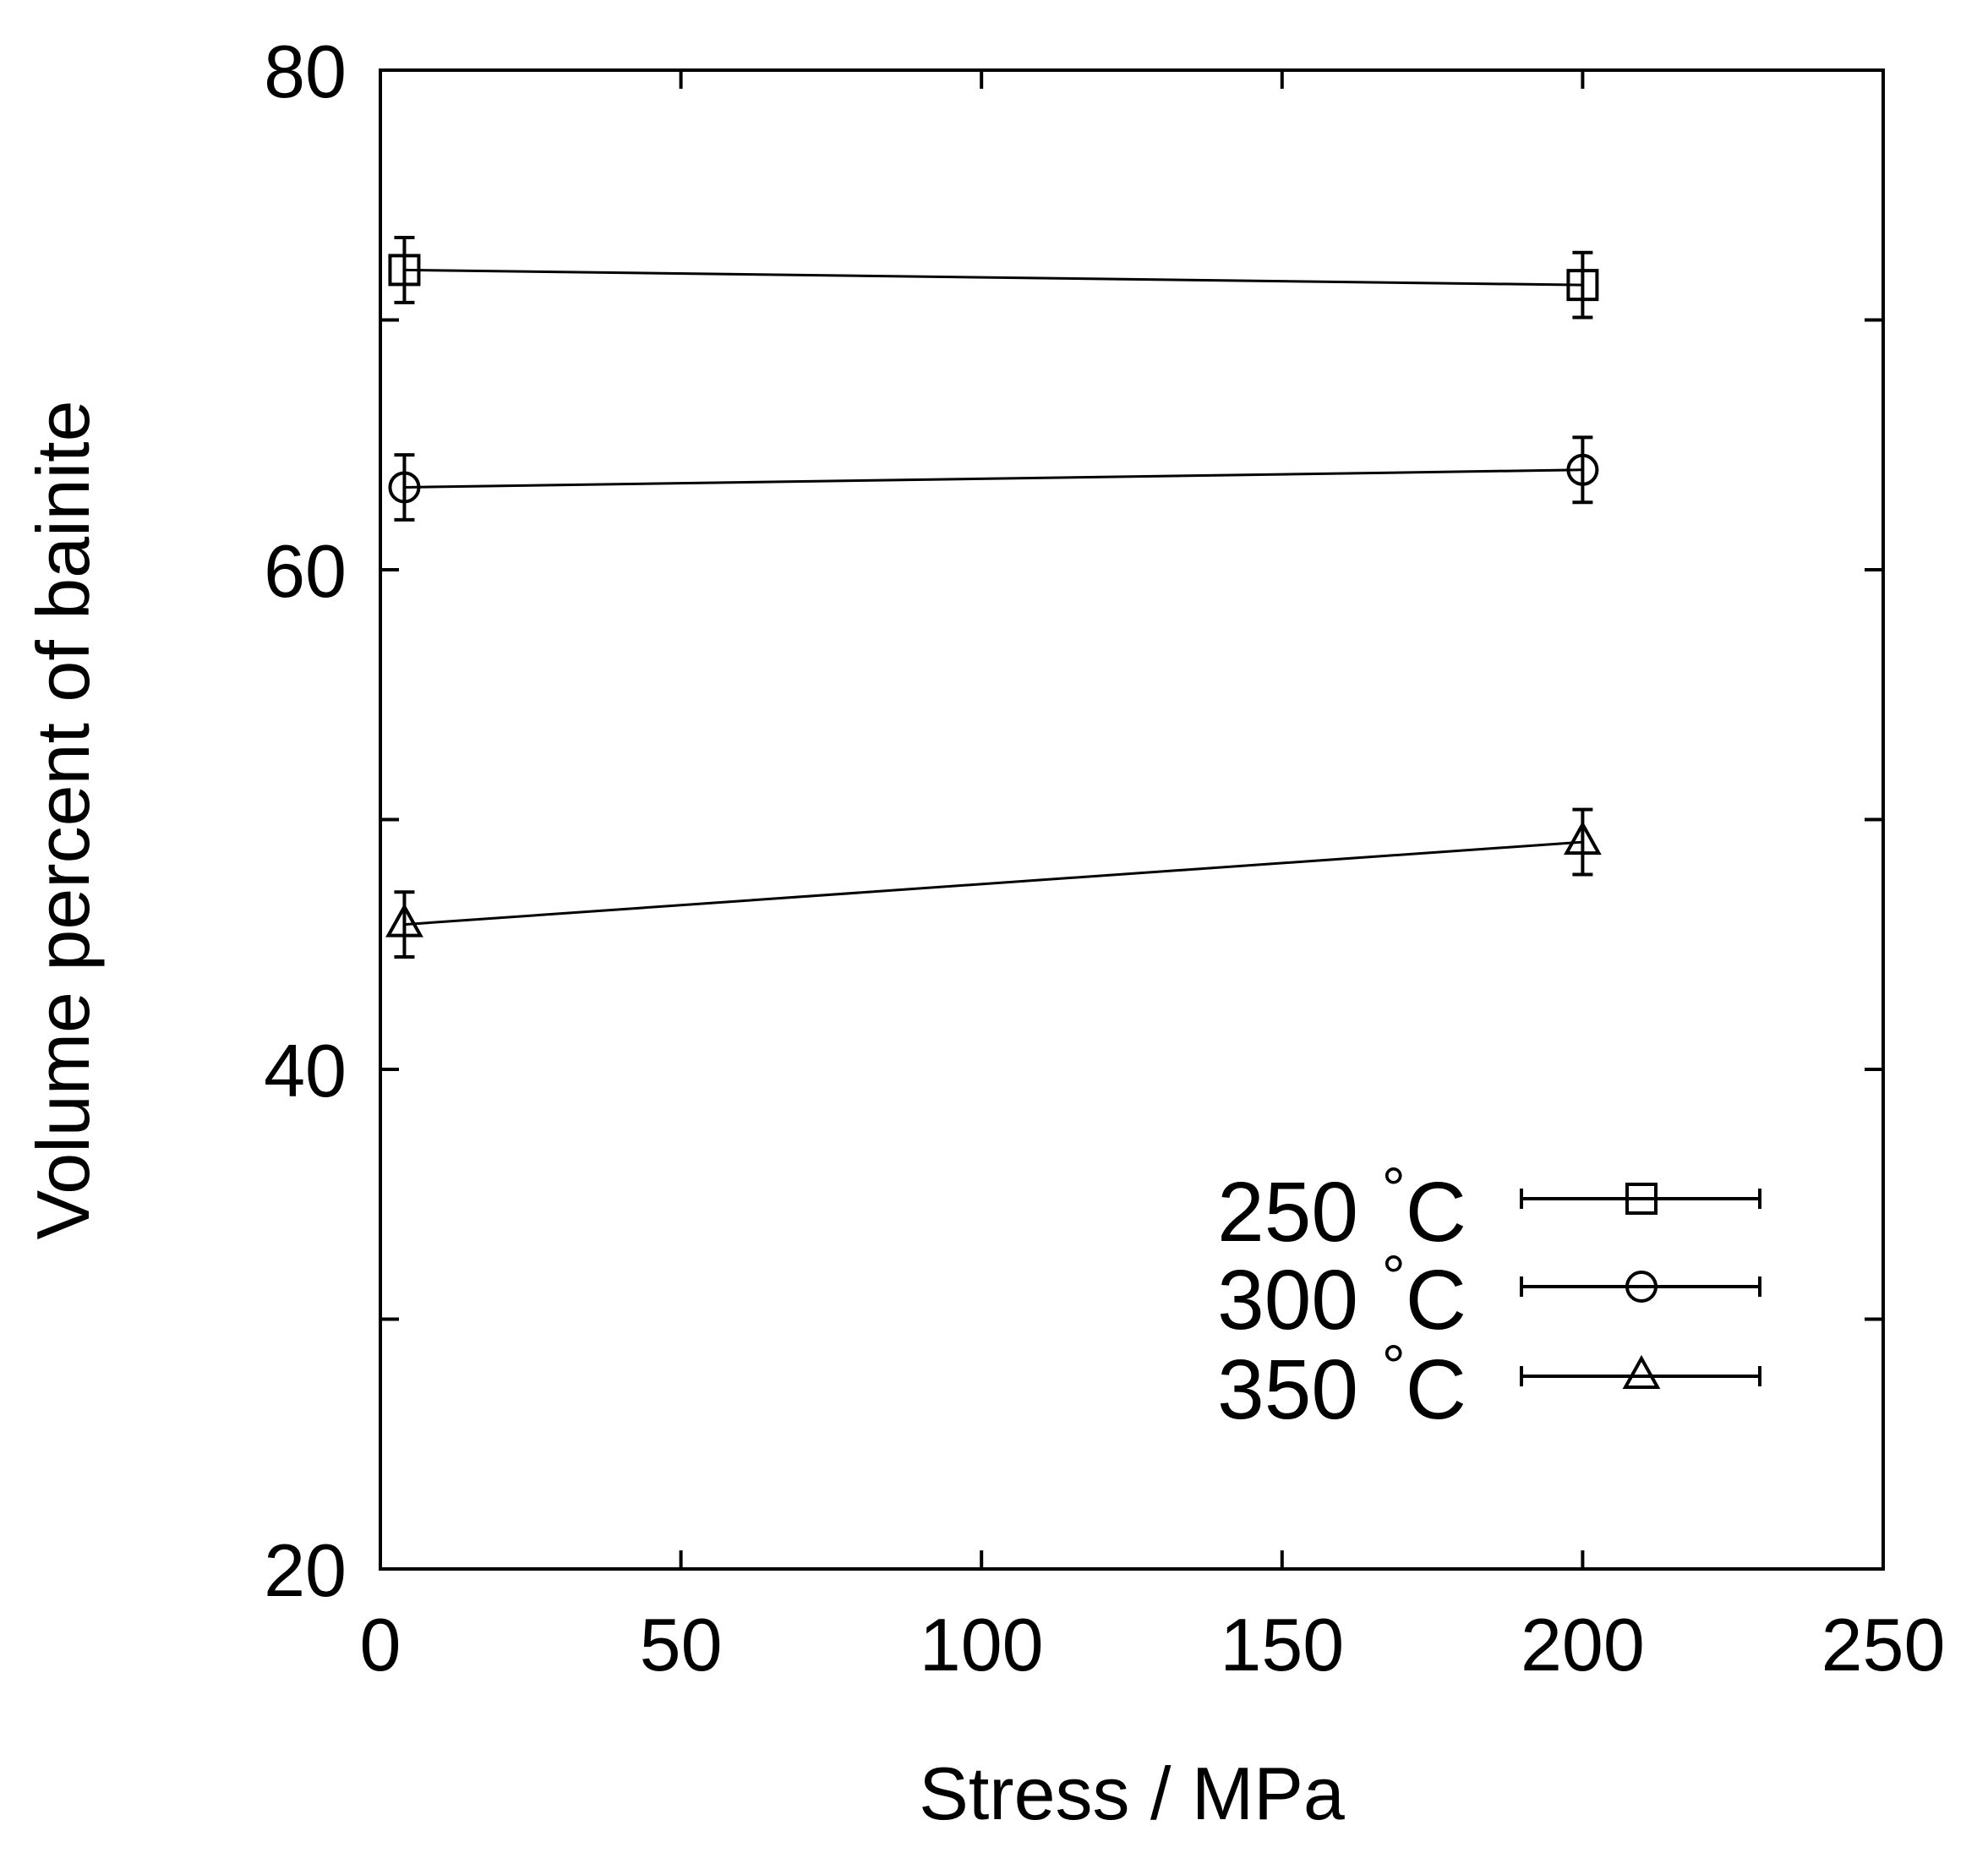 The width and height of the screenshot is (1988, 1853). I want to click on x-tick-label: 0, so click(380, 1644).